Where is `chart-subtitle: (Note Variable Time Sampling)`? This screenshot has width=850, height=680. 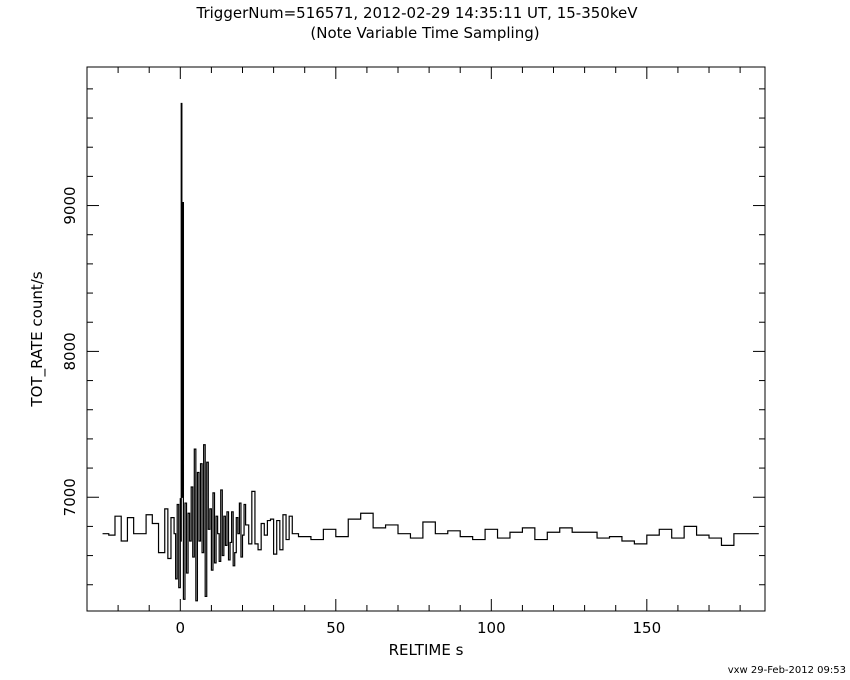 chart-subtitle: (Note Variable Time Sampling) is located at coordinates (424, 33).